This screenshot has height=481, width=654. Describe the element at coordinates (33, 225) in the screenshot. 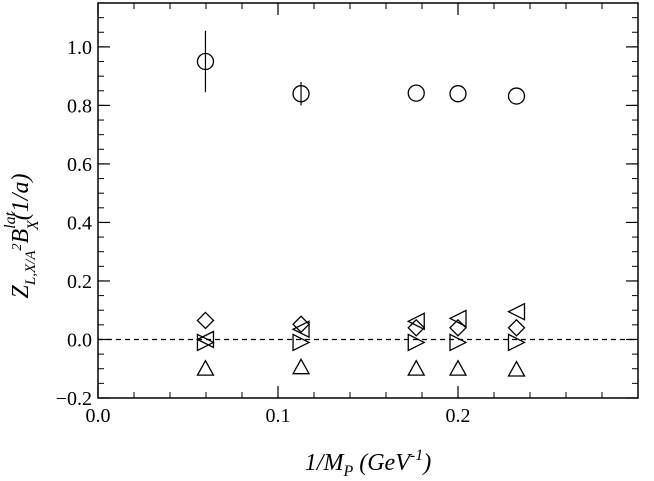

I see `y-label-b-sub: X` at that location.